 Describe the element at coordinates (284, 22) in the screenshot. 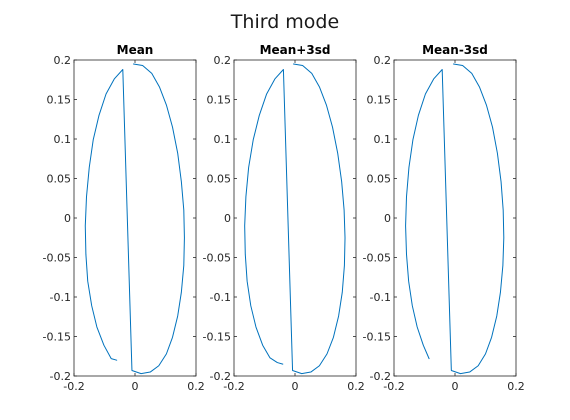

I see `figure-title: Third mode` at that location.